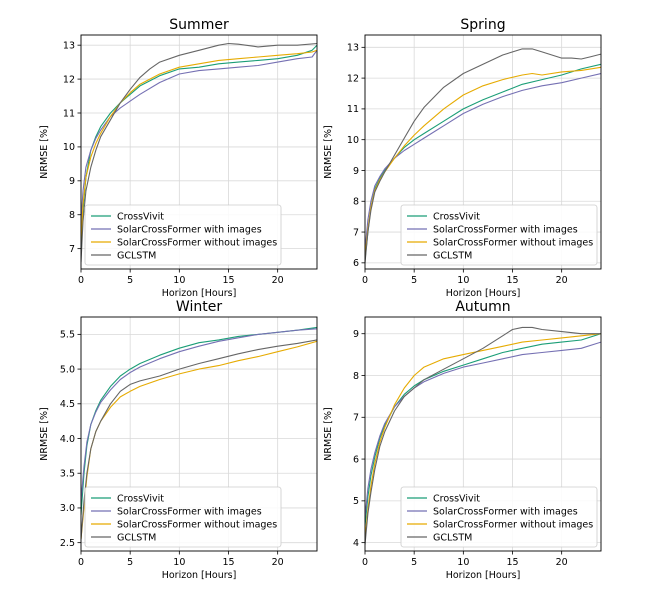 This screenshot has width=646, height=607. Describe the element at coordinates (482, 25) in the screenshot. I see `chart-title: Spring` at that location.